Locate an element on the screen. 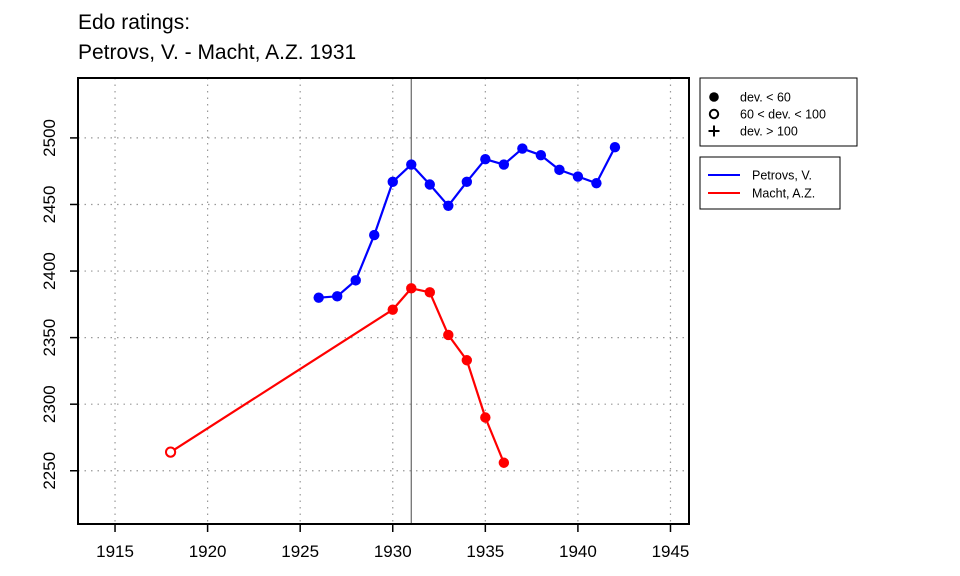 Image resolution: width=960 pixels, height=576 pixels. marker-legend-label: dev. > 100 is located at coordinates (769, 132).